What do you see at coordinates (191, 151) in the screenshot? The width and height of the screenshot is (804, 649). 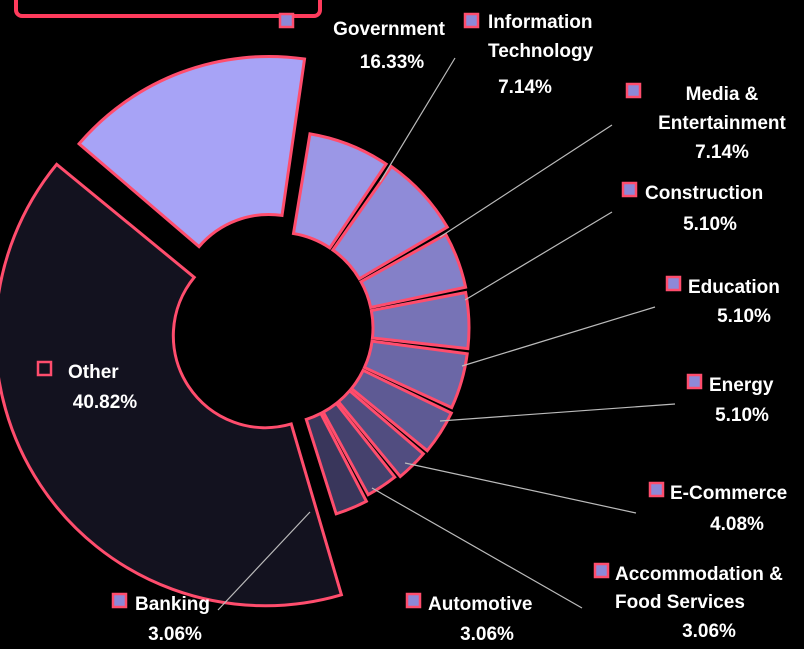 I see `slice-government` at bounding box center [191, 151].